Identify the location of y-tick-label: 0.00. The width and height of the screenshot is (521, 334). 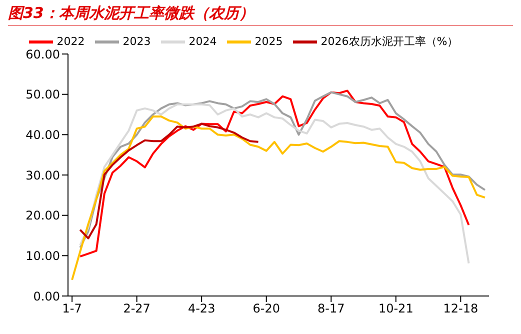
(46, 296).